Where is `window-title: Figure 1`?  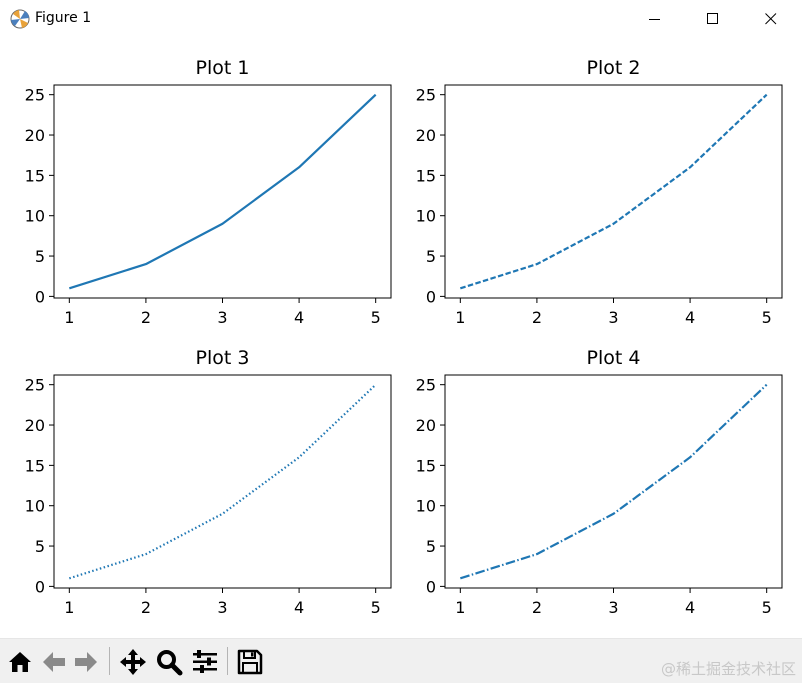 window-title: Figure 1 is located at coordinates (63, 18).